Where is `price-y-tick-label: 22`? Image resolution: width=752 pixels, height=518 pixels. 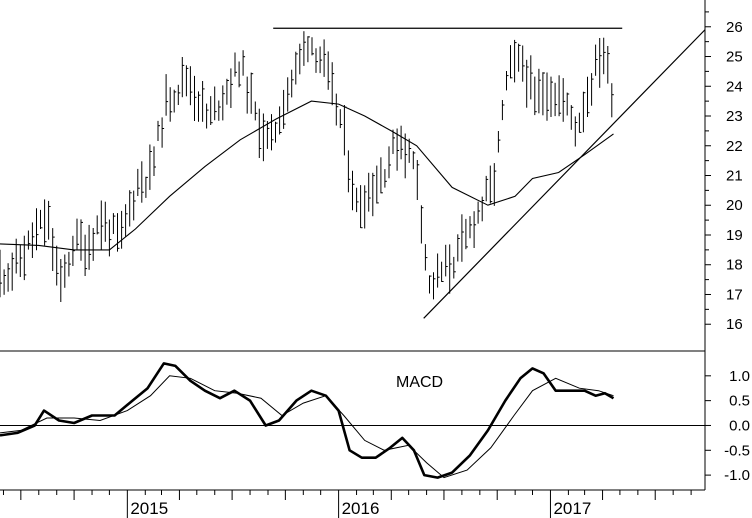 price-y-tick-label: 22 is located at coordinates (734, 146).